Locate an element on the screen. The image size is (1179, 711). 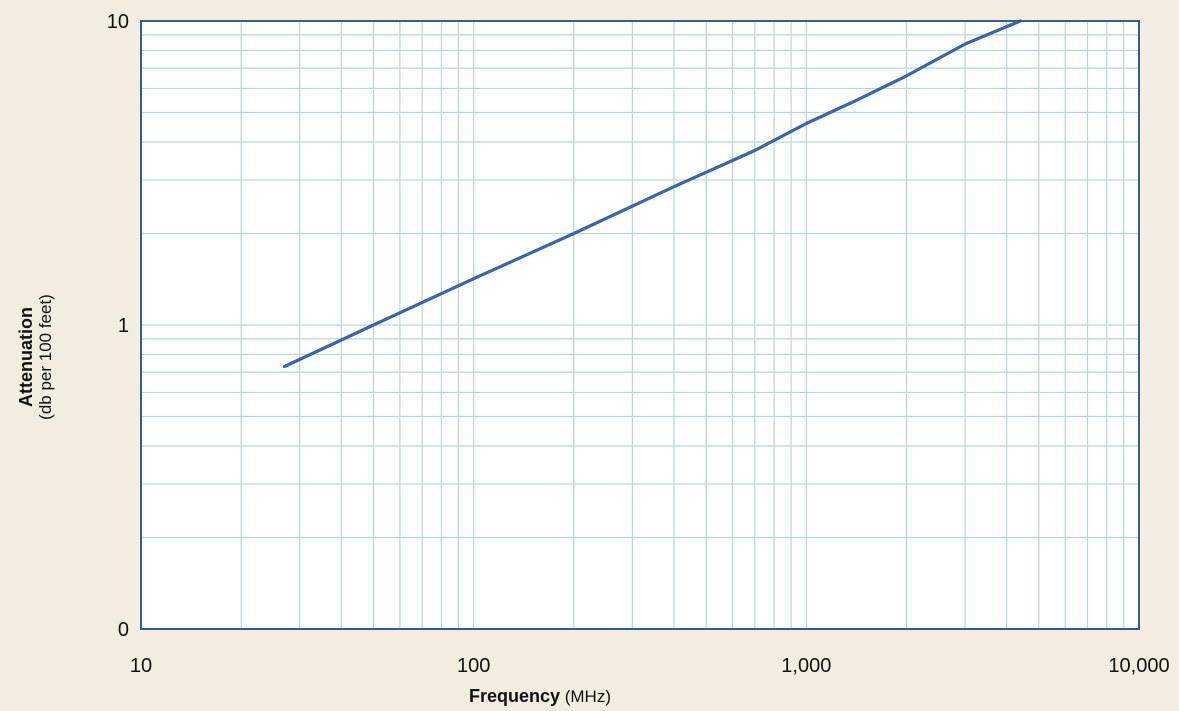
x-tick-label: 1,000 is located at coordinates (806, 666).